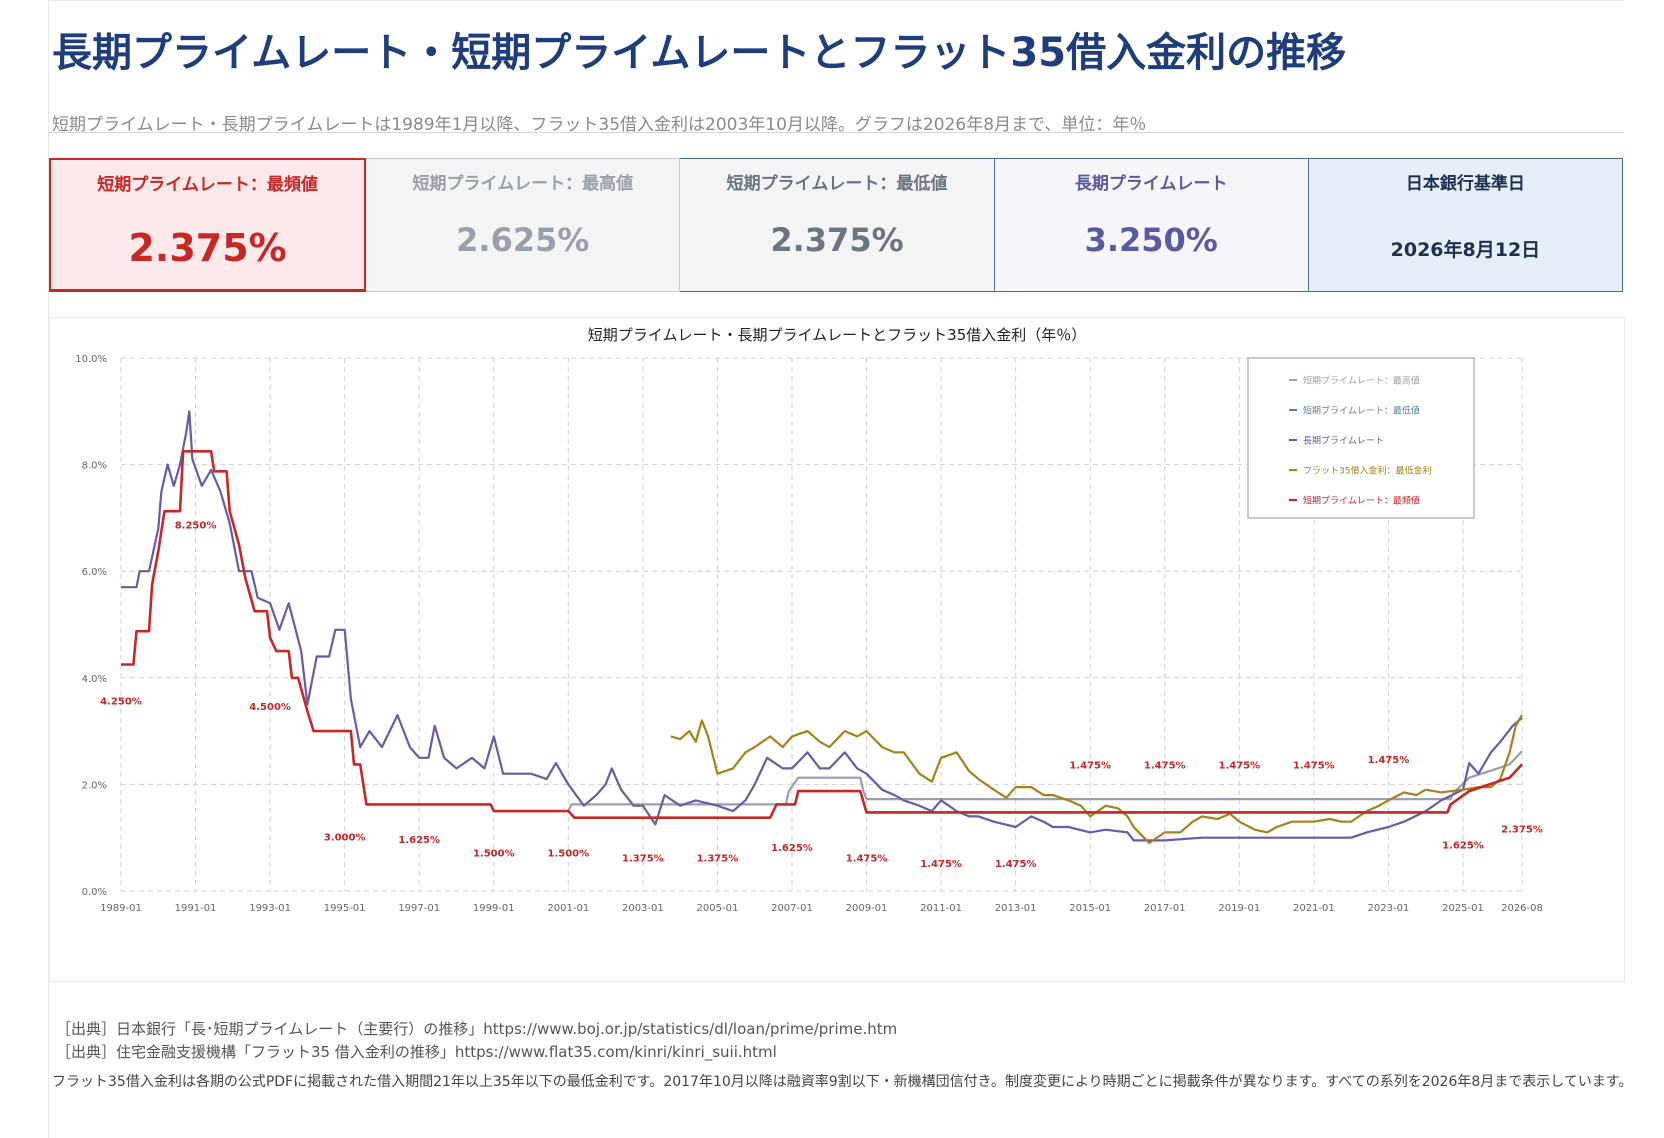 This screenshot has height=1138, width=1664. I want to click on y-tick-label: 8.0%, so click(94, 466).